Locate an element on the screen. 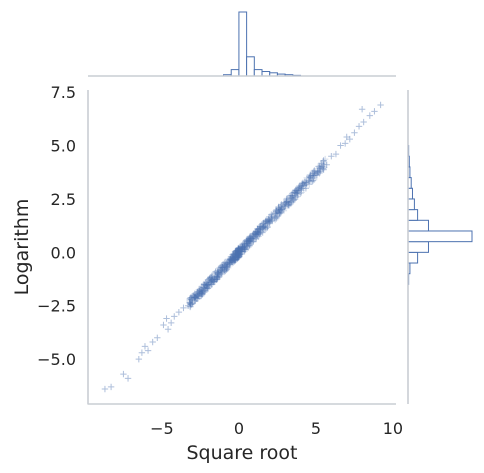 This screenshot has width=484, height=473. x-marginal-bar is located at coordinates (250, 66).